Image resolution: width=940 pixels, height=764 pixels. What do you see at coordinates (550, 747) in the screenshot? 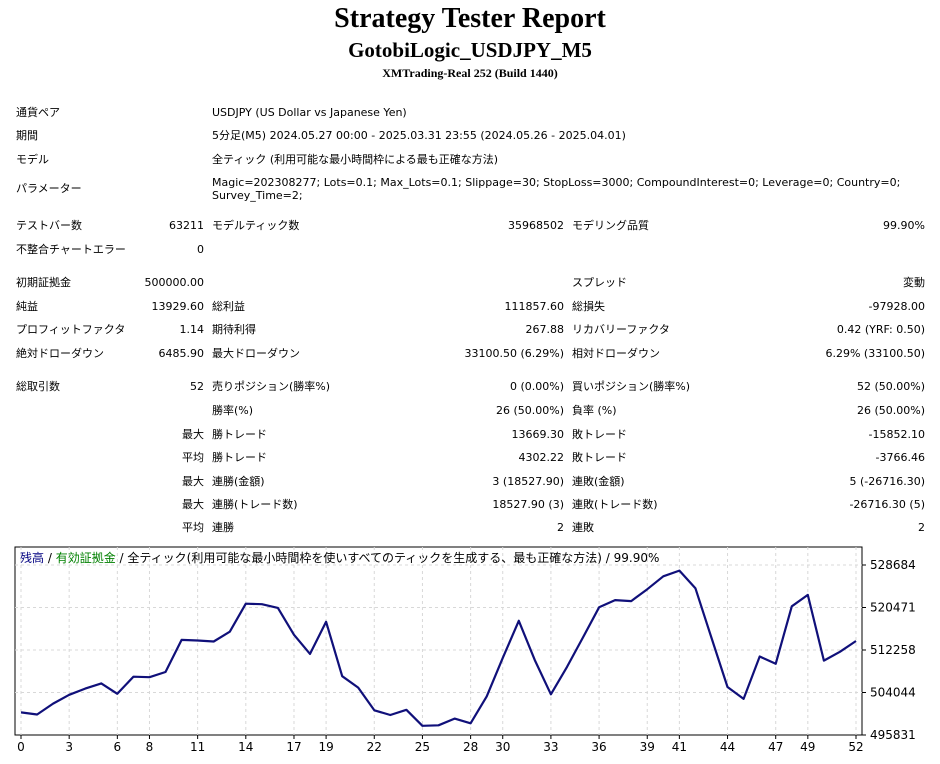
I see `x-tick-label: 33` at bounding box center [550, 747].